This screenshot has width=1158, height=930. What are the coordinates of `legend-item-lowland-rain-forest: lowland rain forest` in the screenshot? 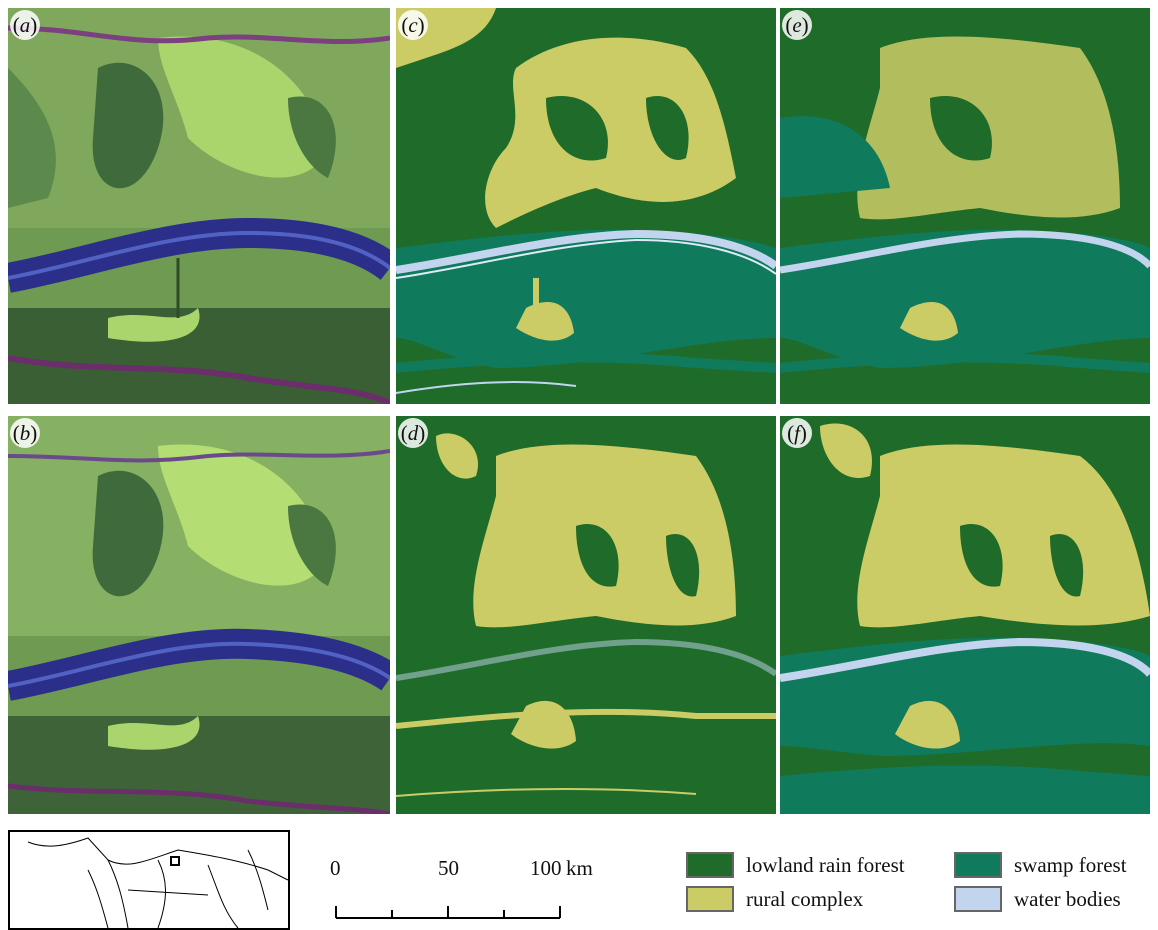 It's located at (795, 865).